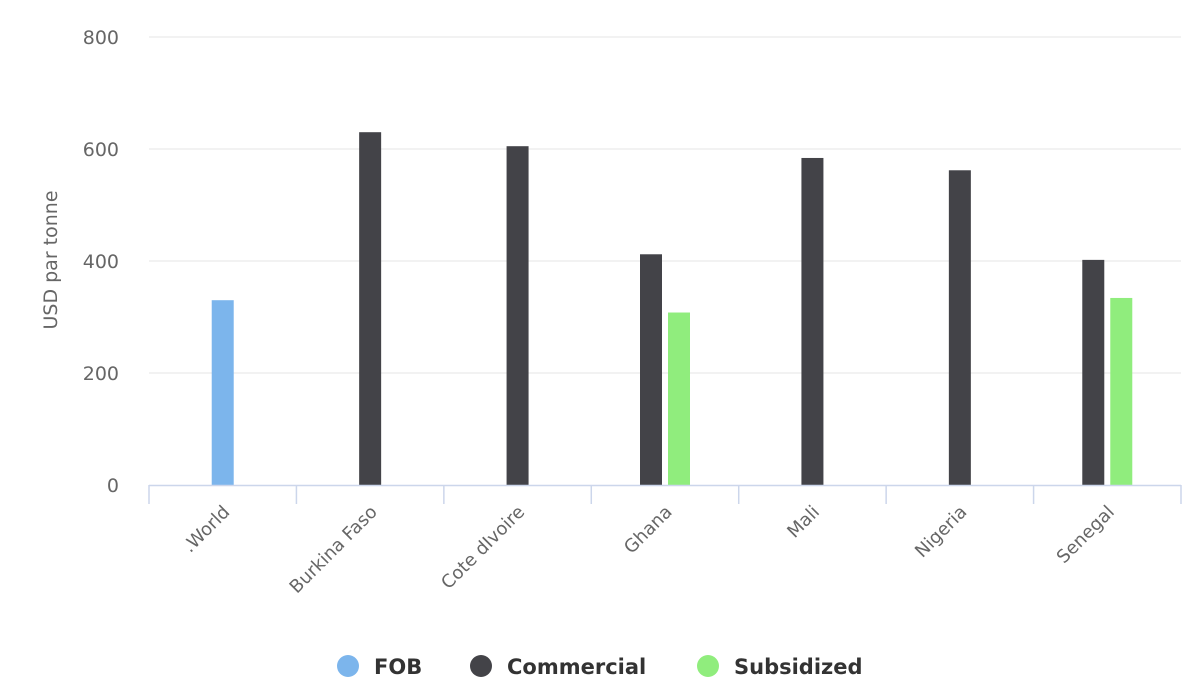 Image resolution: width=1195 pixels, height=691 pixels. I want to click on bar-commercial-burkina-faso, so click(370, 308).